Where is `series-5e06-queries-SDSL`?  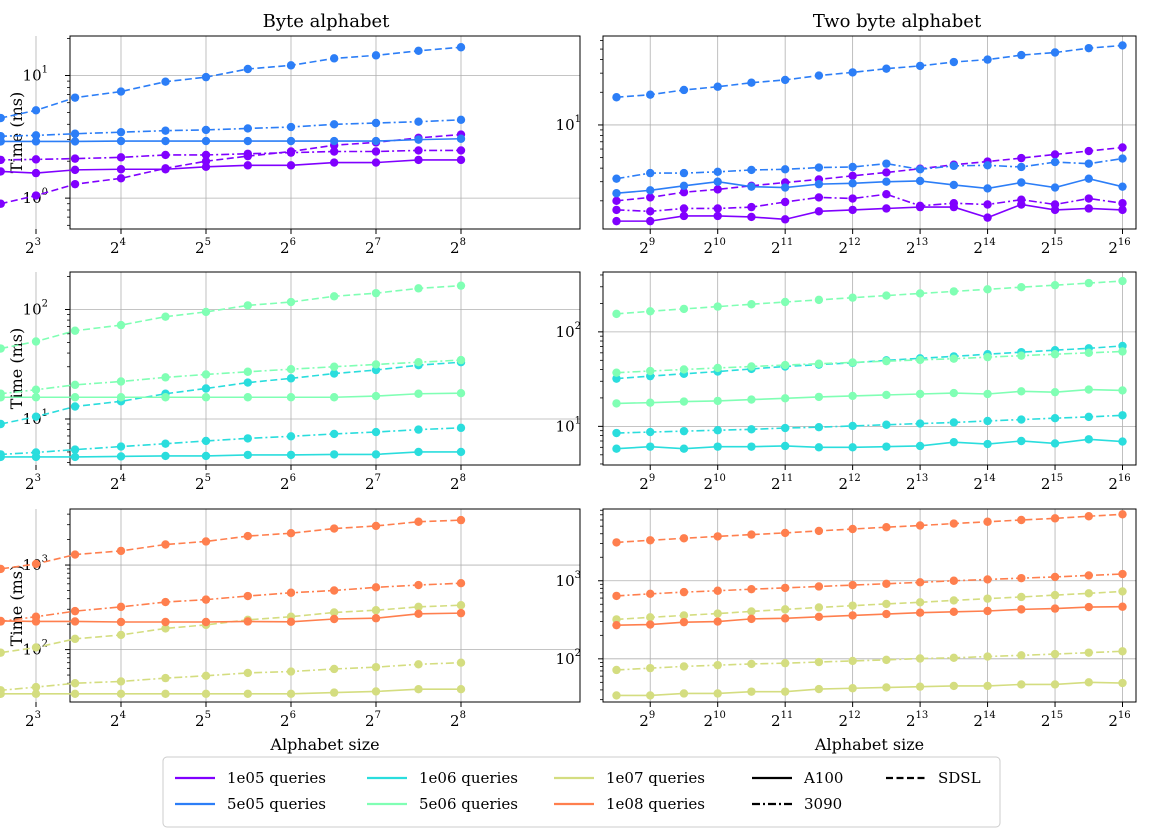 series-5e06-queries-SDSL is located at coordinates (233, 317).